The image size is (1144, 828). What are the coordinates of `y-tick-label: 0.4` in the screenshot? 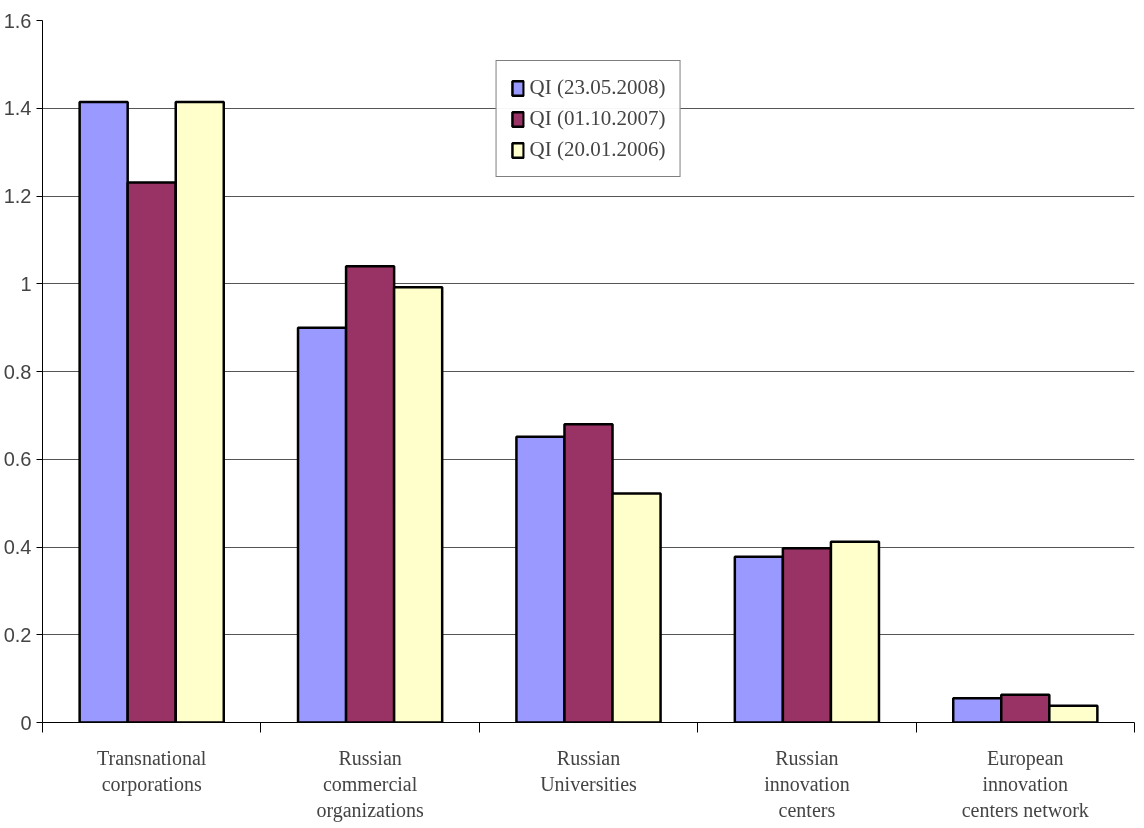 It's located at (17, 547).